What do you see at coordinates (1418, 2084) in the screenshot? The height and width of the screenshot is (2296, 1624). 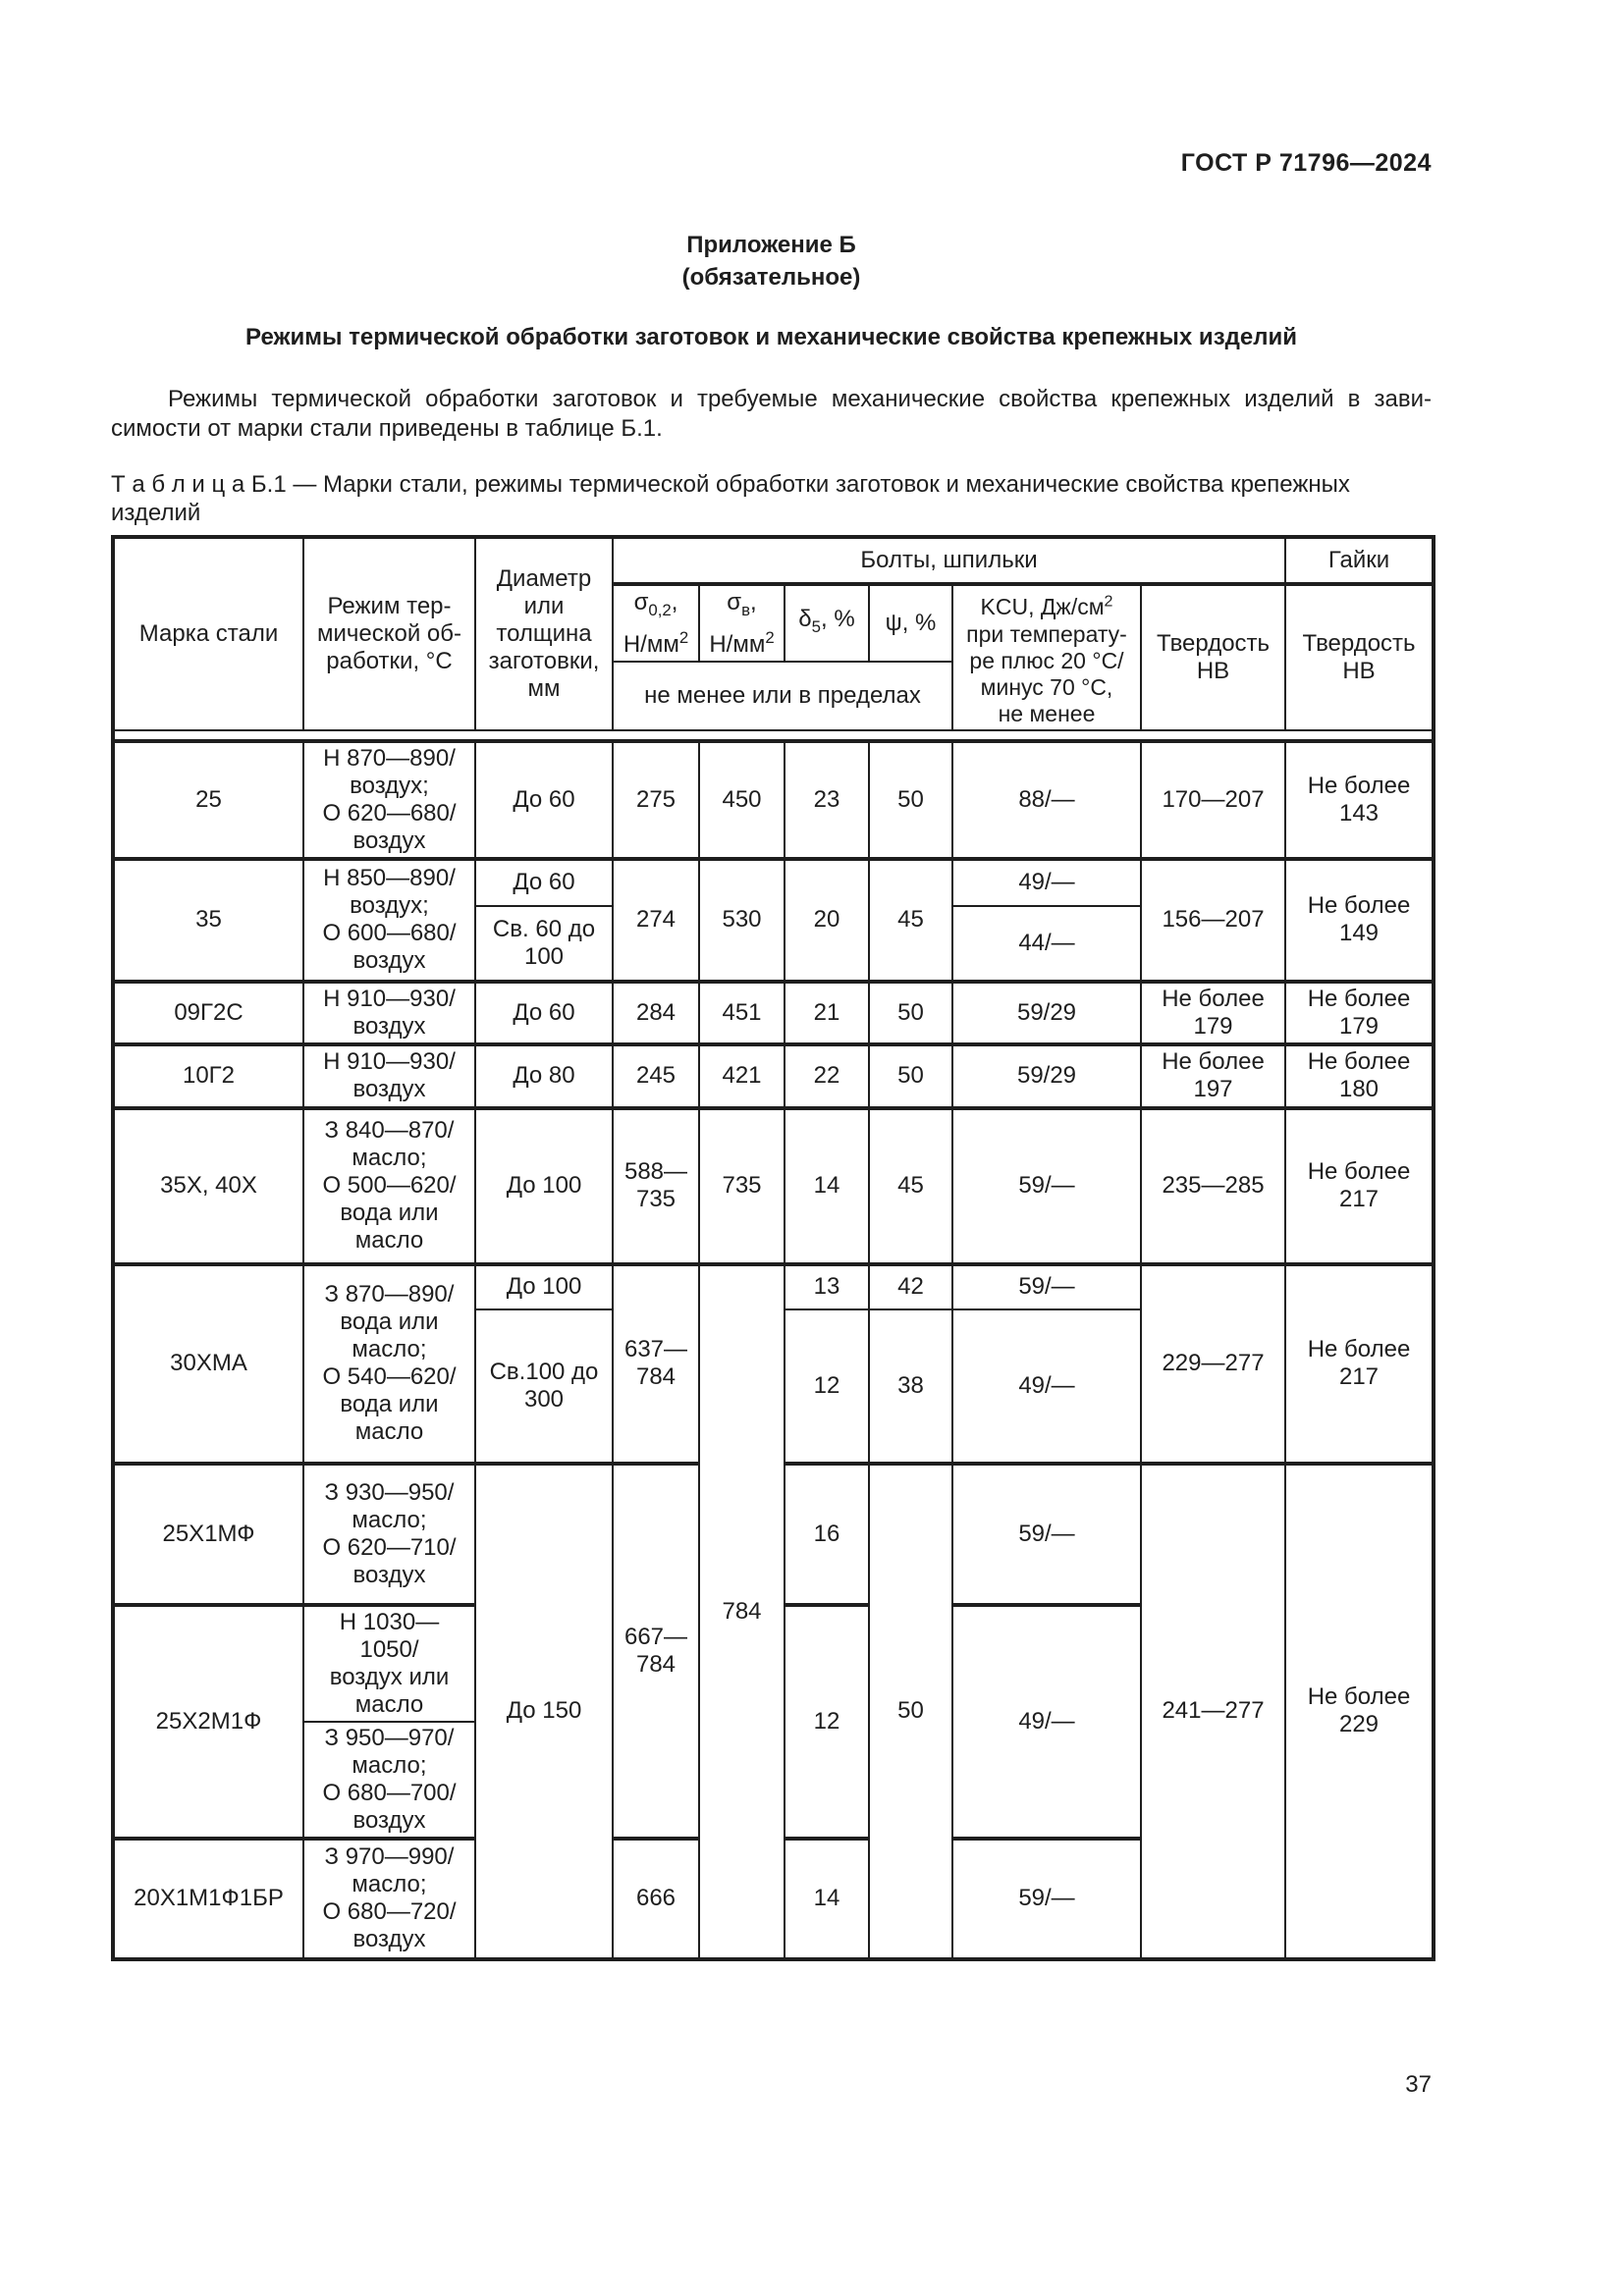 I see `page-number: 37` at bounding box center [1418, 2084].